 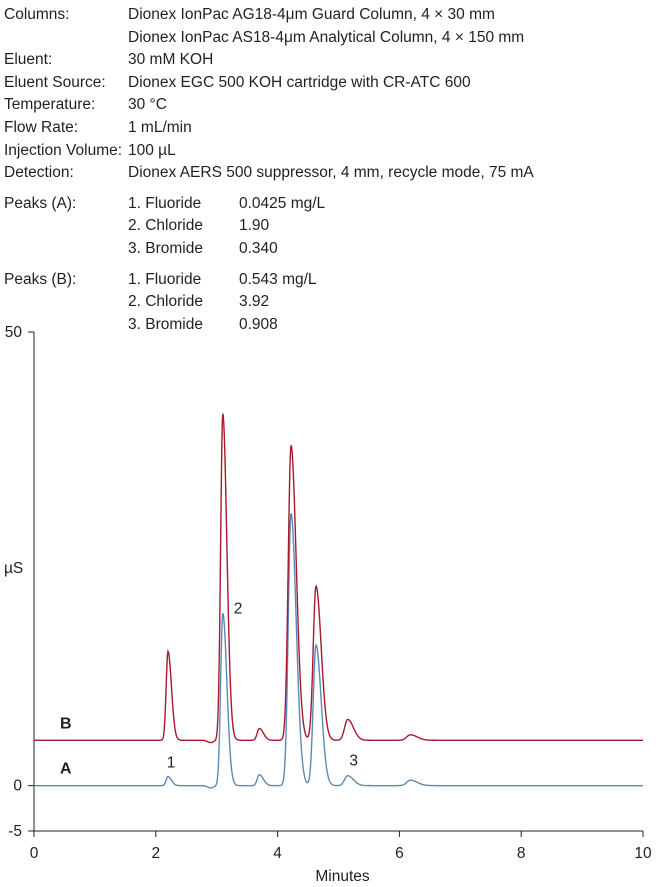 What do you see at coordinates (278, 279) in the screenshot?
I see `peak-value: 0.543 mg/L` at bounding box center [278, 279].